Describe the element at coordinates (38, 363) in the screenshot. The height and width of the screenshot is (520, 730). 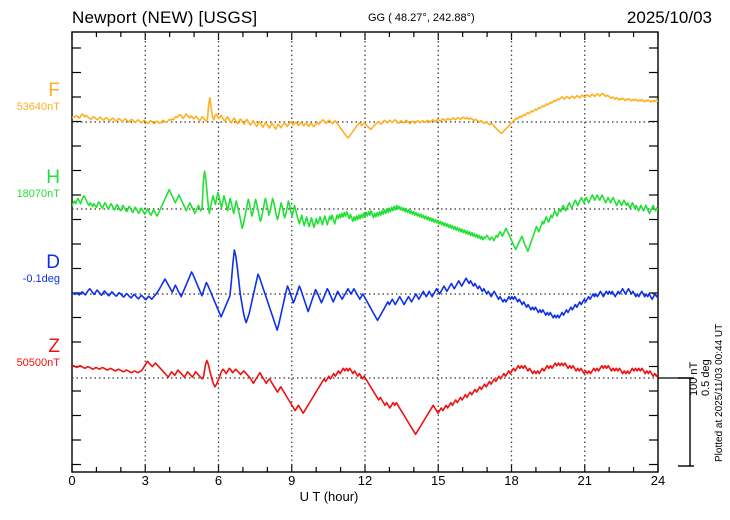
I see `component-baseline-z: 50500nT` at that location.